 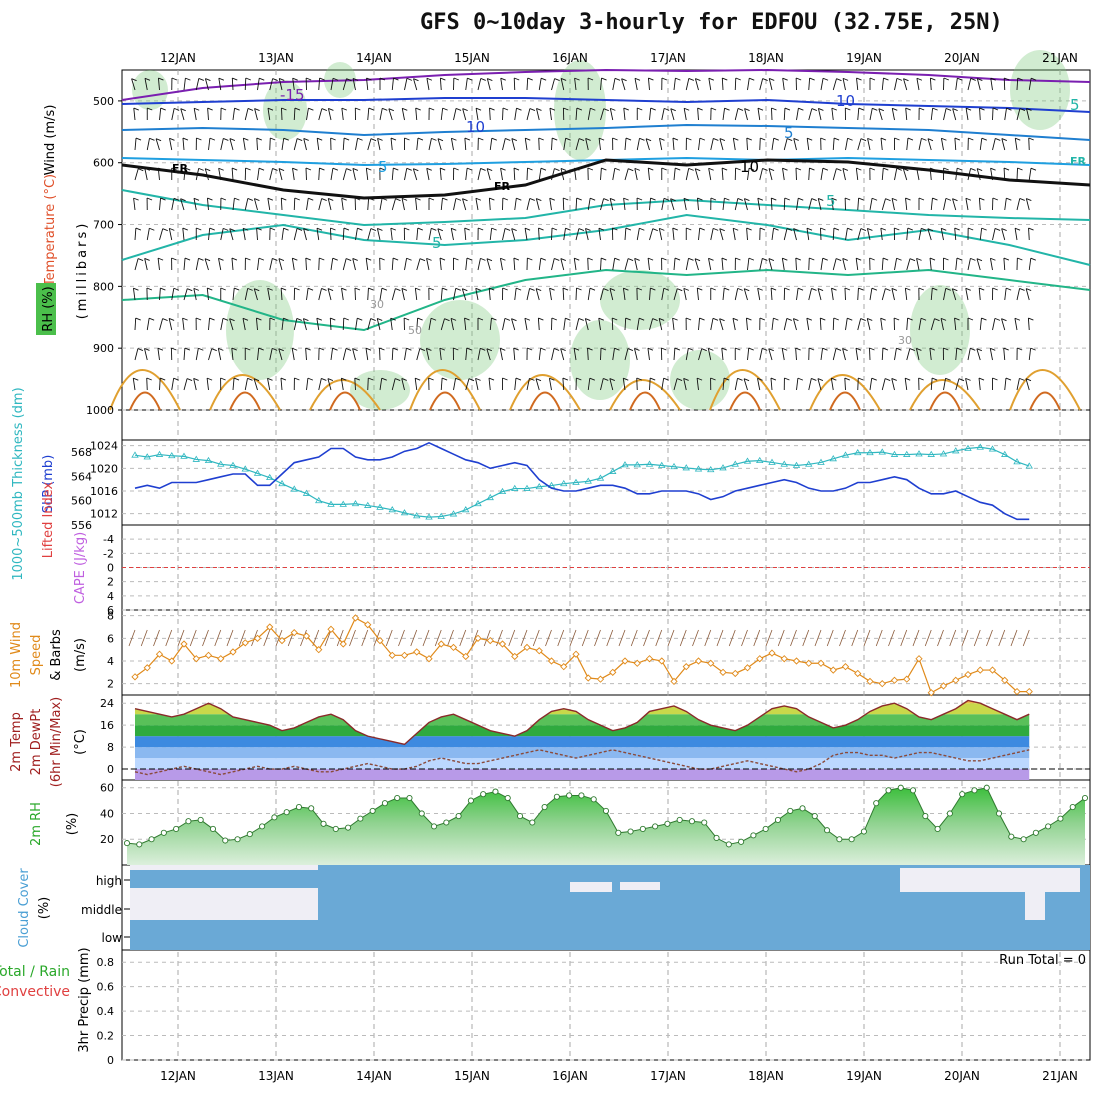 I want to click on contour-label: 5, so click(x=383, y=167).